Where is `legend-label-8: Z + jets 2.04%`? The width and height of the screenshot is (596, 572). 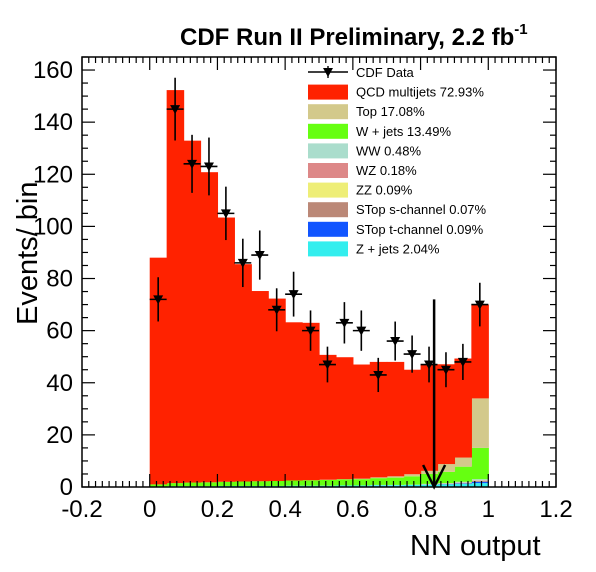
legend-label-8: Z + jets 2.04% is located at coordinates (398, 248).